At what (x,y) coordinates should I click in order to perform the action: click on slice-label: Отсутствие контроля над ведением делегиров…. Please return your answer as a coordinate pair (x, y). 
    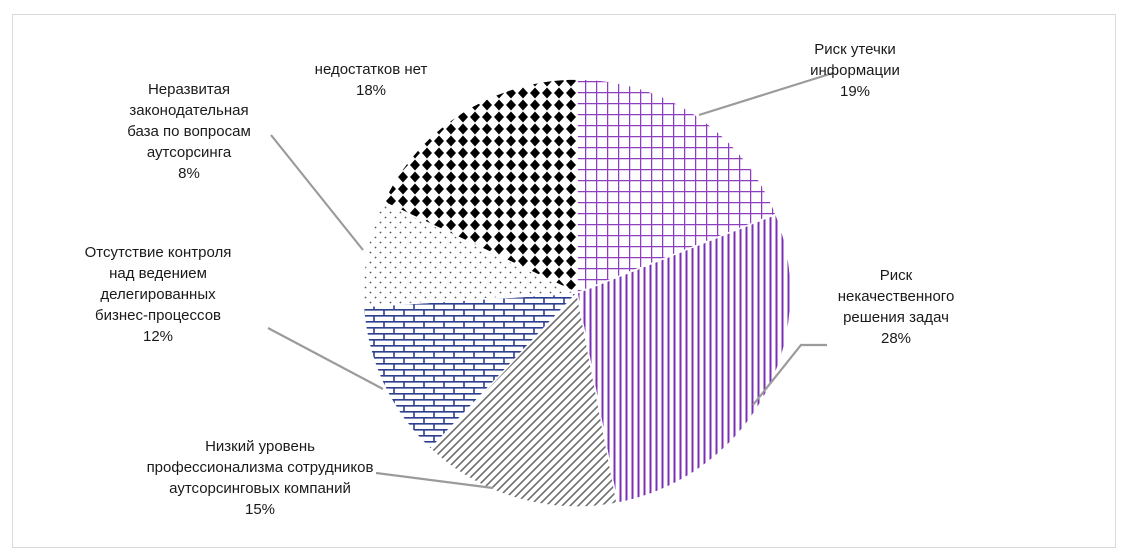
    Looking at the image, I should click on (158, 294).